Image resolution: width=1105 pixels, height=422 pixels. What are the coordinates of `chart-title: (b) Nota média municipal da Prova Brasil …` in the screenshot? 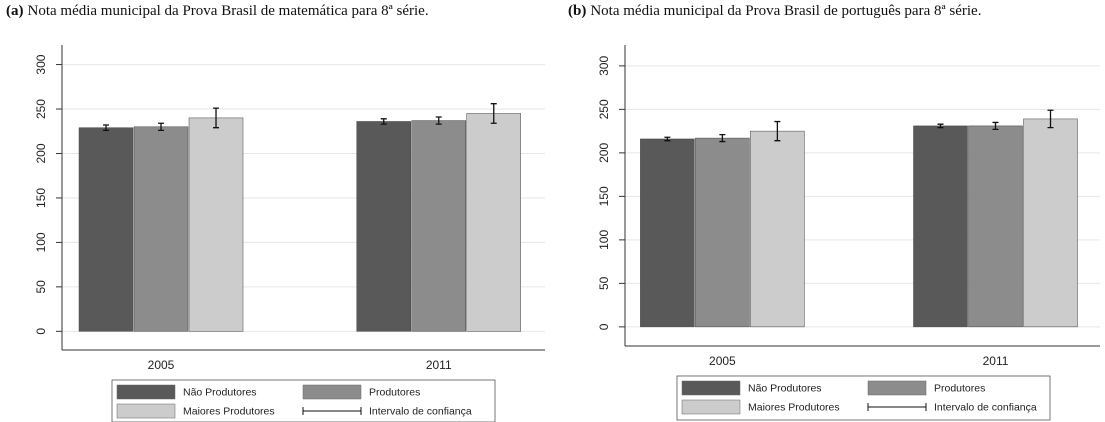 It's located at (774, 11).